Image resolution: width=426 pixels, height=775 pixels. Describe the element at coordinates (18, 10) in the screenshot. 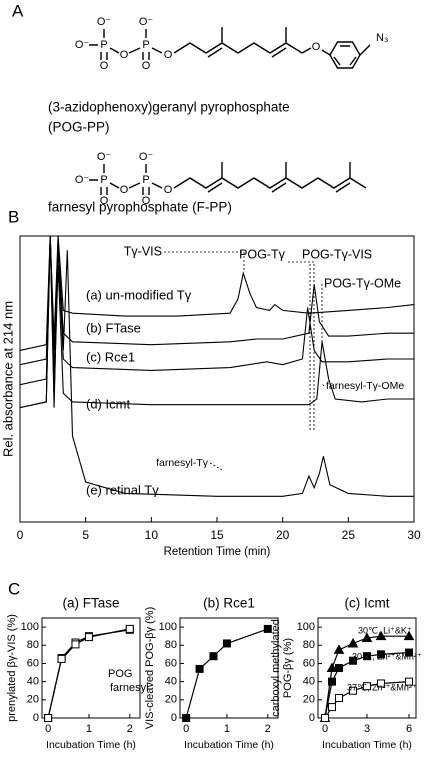

I see `panel-label: A` at that location.